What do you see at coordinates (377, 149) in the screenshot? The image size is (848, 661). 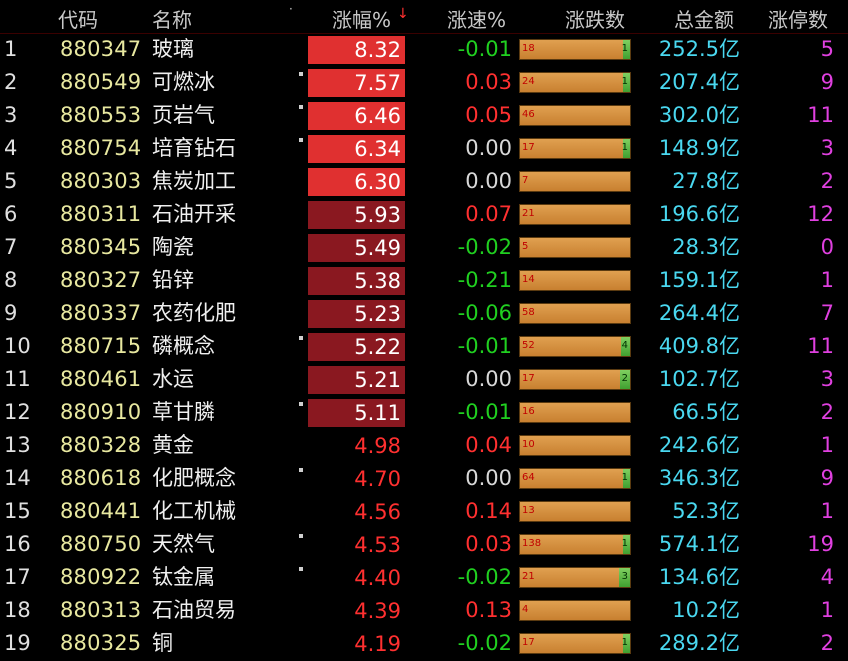 I see `change-pct-value: 6.34` at bounding box center [377, 149].